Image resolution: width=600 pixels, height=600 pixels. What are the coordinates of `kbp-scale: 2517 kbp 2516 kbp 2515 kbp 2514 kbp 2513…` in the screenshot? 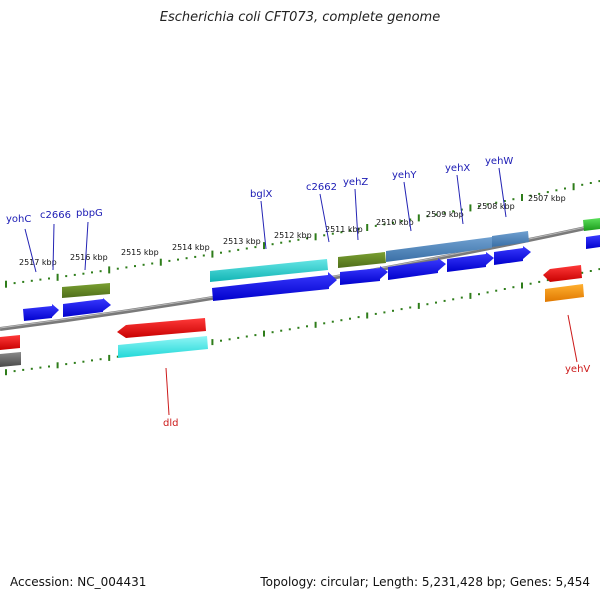 It's located at (292, 230).